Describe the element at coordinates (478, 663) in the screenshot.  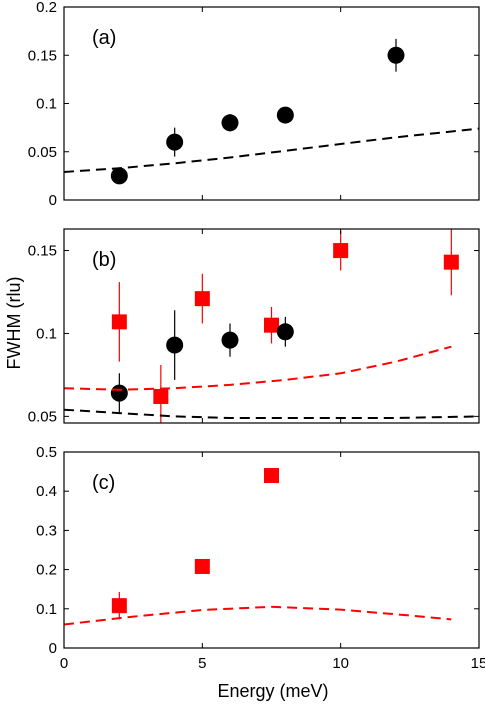
I see `x-tick-label: 15` at that location.